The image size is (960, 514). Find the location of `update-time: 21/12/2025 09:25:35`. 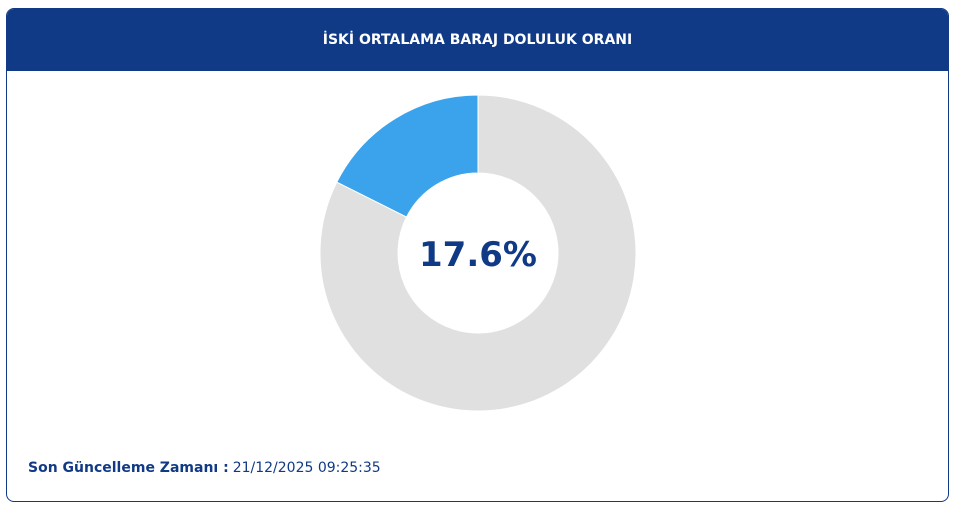

update-time: 21/12/2025 09:25:35 is located at coordinates (306, 468).